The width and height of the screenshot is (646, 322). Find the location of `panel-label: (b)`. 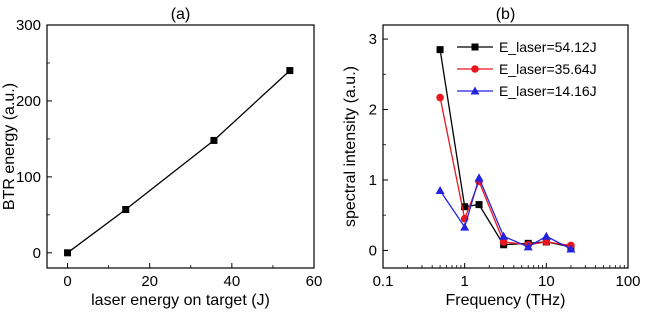

panel-label: (b) is located at coordinates (506, 14).